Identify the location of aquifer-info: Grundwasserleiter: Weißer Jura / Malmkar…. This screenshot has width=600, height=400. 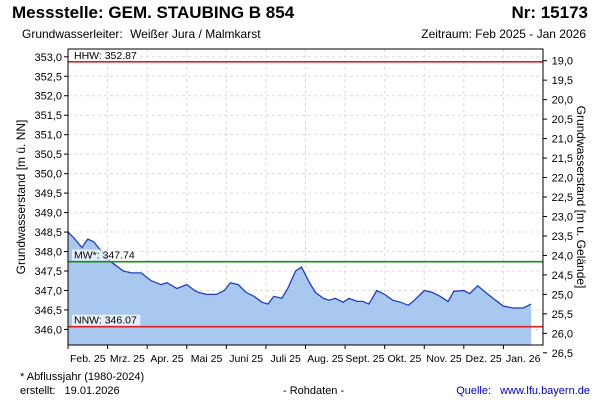
(141, 34).